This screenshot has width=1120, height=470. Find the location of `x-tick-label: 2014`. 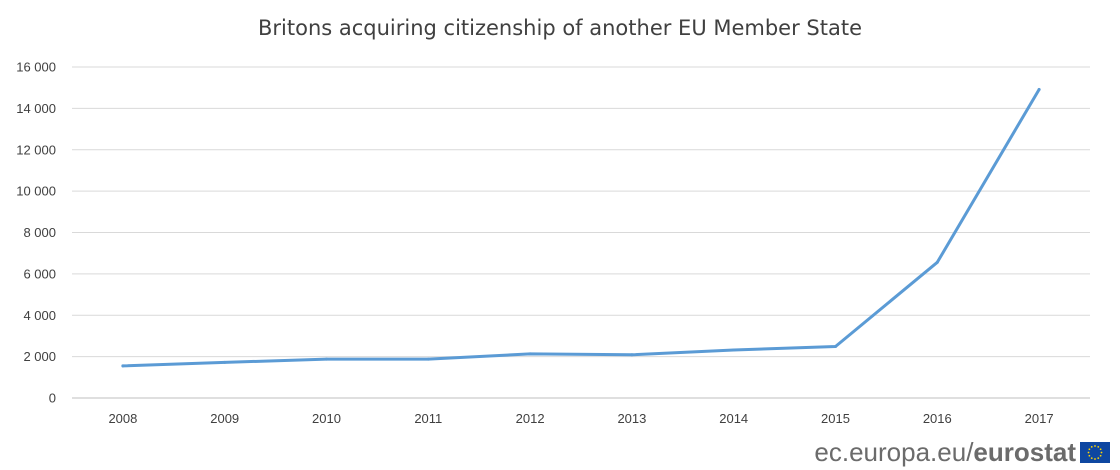

x-tick-label: 2014 is located at coordinates (733, 418).